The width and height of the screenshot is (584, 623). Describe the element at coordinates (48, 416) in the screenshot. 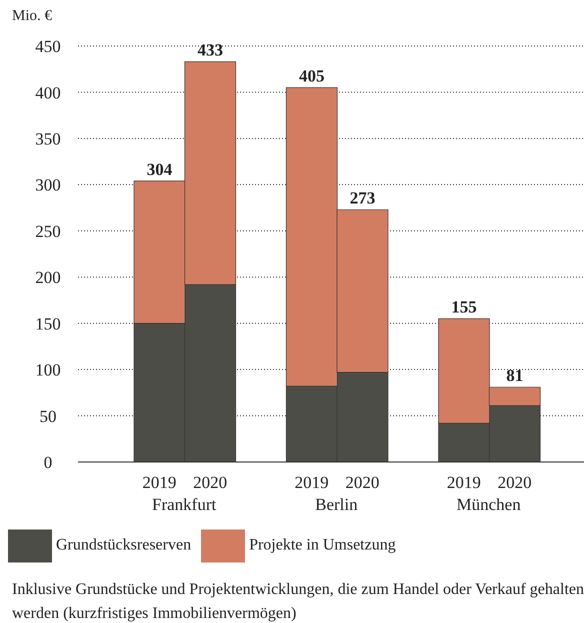

I see `y-tick-label: 50` at that location.